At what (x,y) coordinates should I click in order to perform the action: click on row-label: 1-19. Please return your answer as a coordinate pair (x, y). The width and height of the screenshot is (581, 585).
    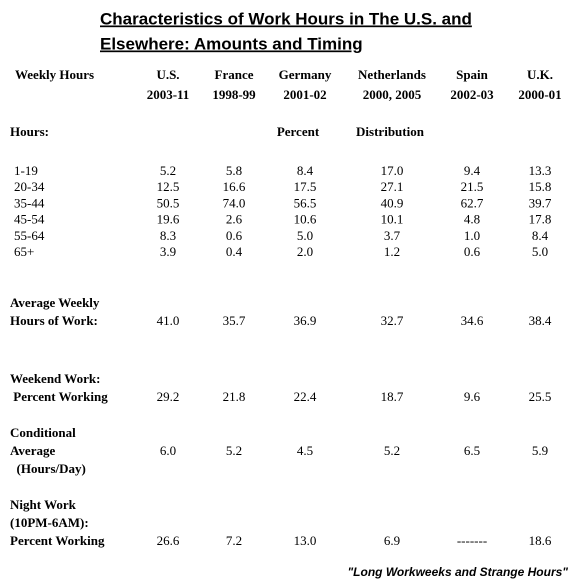
    Looking at the image, I should click on (26, 170).